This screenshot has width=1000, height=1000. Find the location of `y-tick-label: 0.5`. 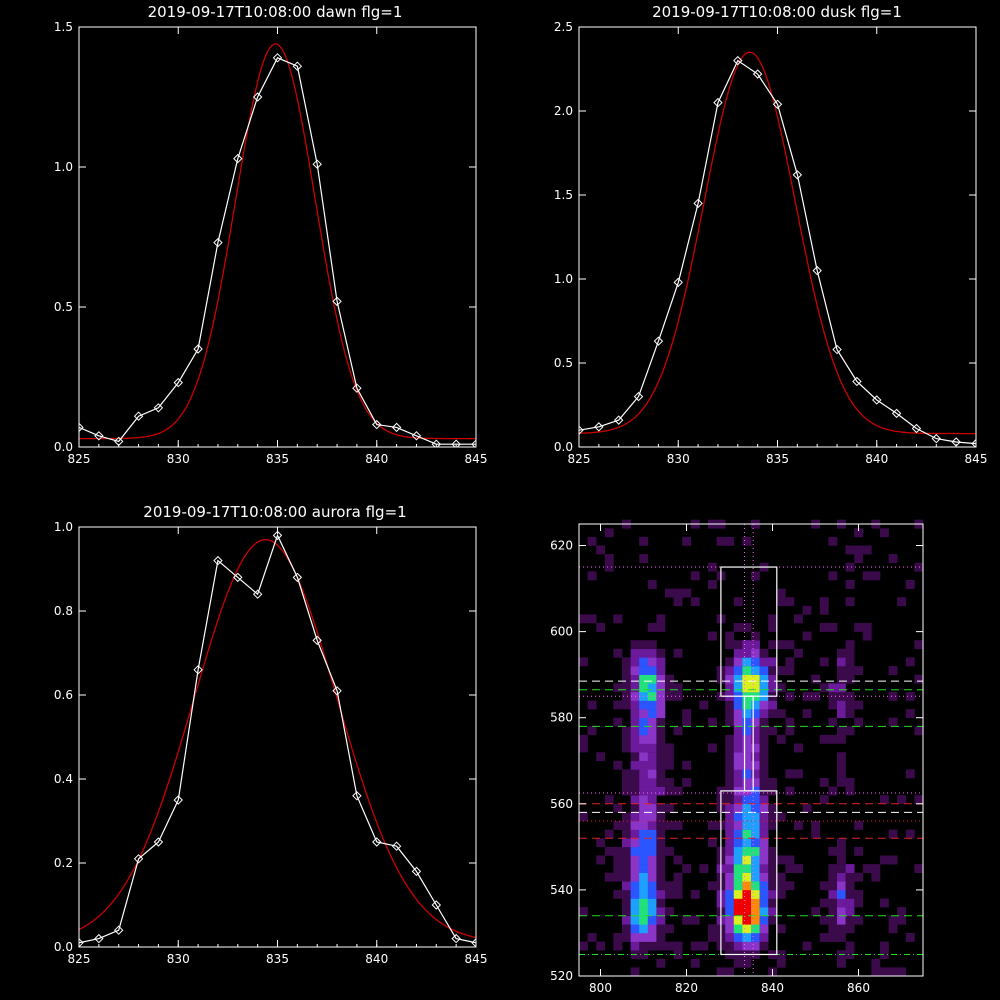

y-tick-label: 0.5 is located at coordinates (63, 307).